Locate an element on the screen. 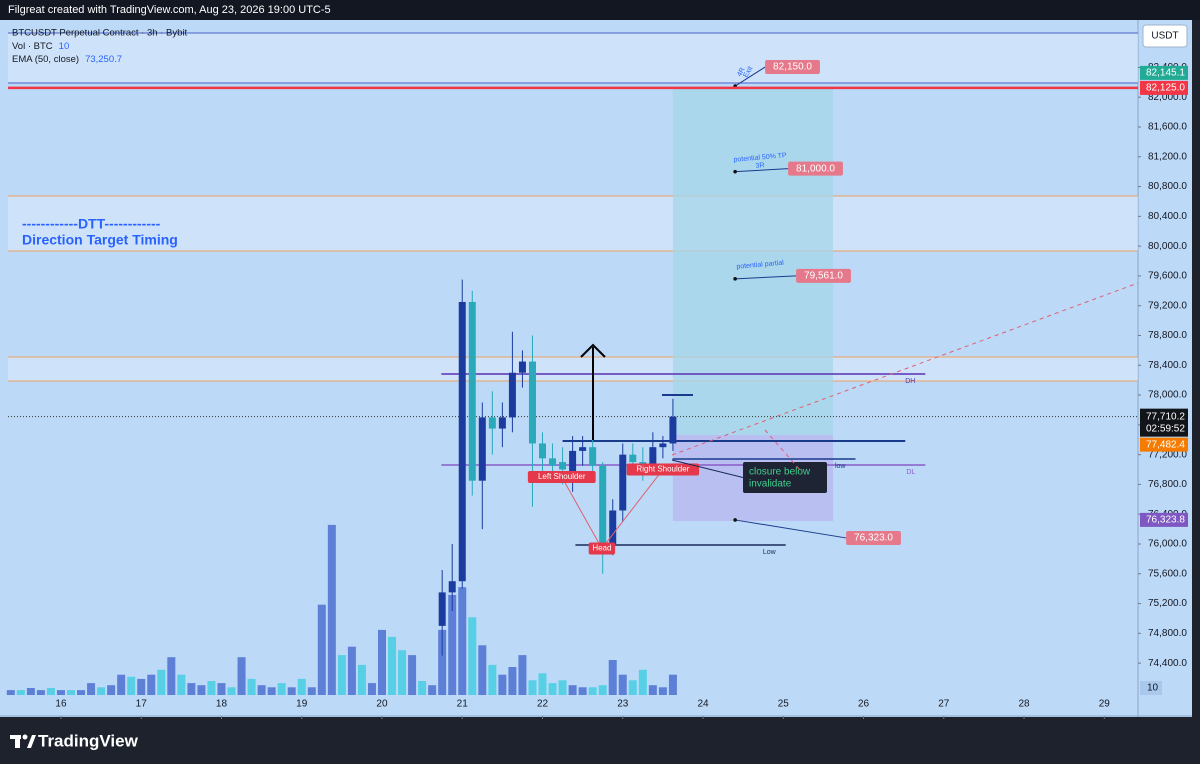 This screenshot has width=1200, height=764. pattern-label: Right Shoulder is located at coordinates (662, 469).